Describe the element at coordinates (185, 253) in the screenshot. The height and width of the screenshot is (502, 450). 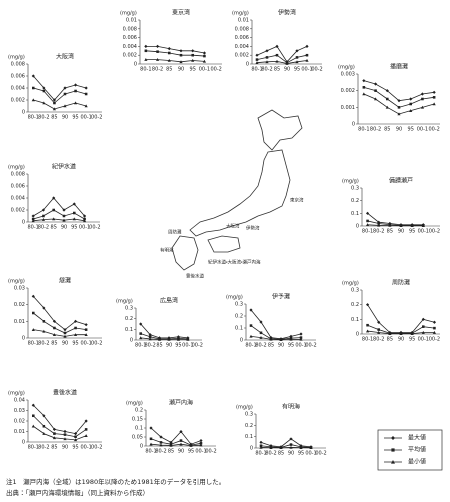
I see `kyushu` at that location.